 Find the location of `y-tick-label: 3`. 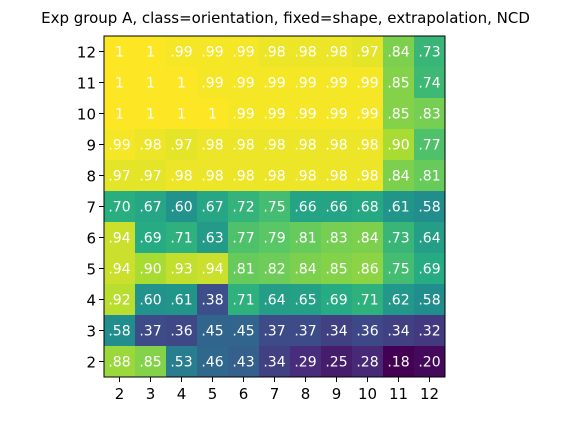

y-tick-label: 3 is located at coordinates (91, 332).